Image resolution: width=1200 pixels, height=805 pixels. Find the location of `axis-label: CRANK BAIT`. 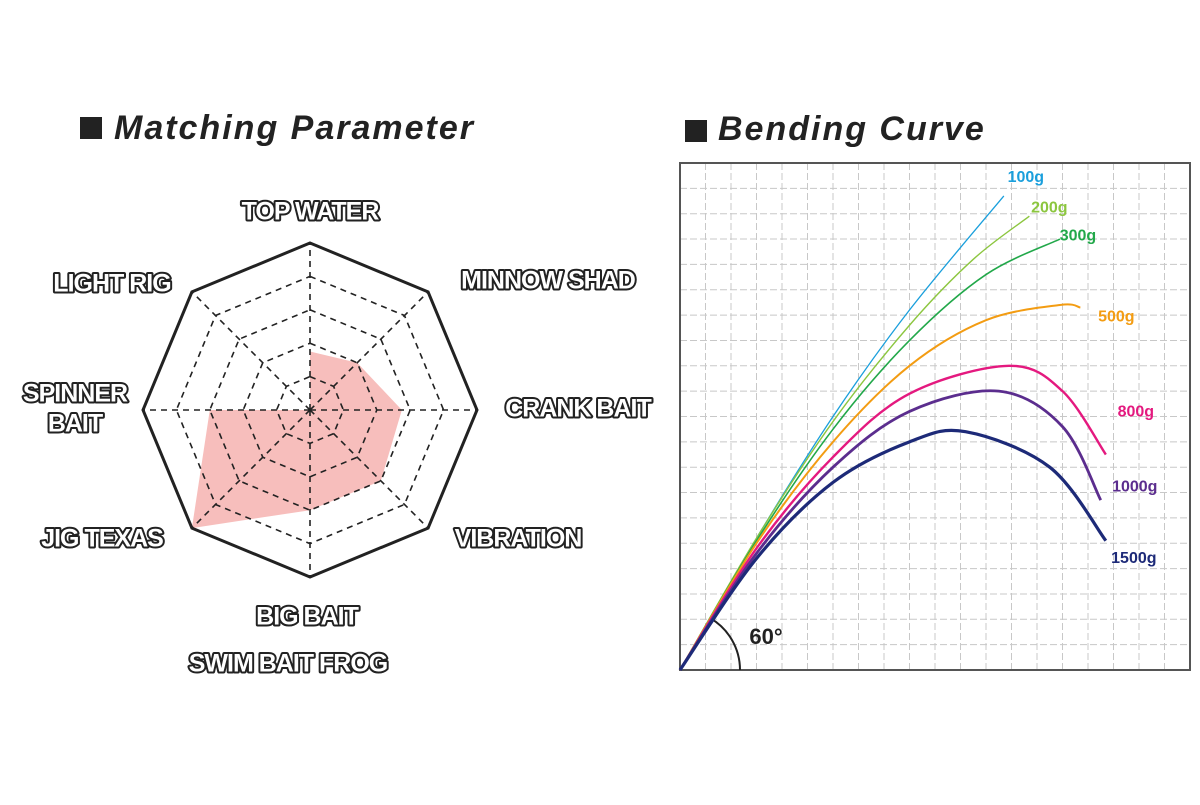

axis-label: CRANK BAIT is located at coordinates (578, 409).